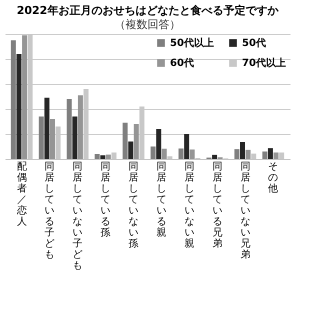  I want to click on chart-subtitle: （複数回答）, so click(147, 24).